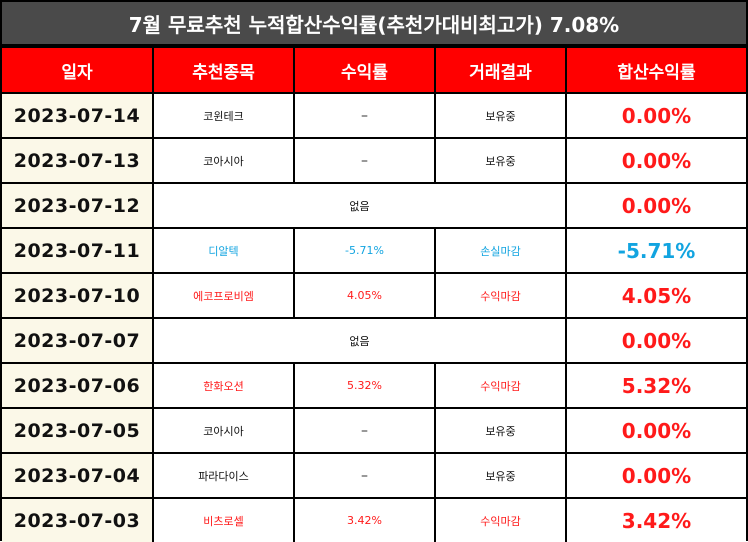  Describe the element at coordinates (655, 385) in the screenshot. I see `row-total: 5.32%` at that location.